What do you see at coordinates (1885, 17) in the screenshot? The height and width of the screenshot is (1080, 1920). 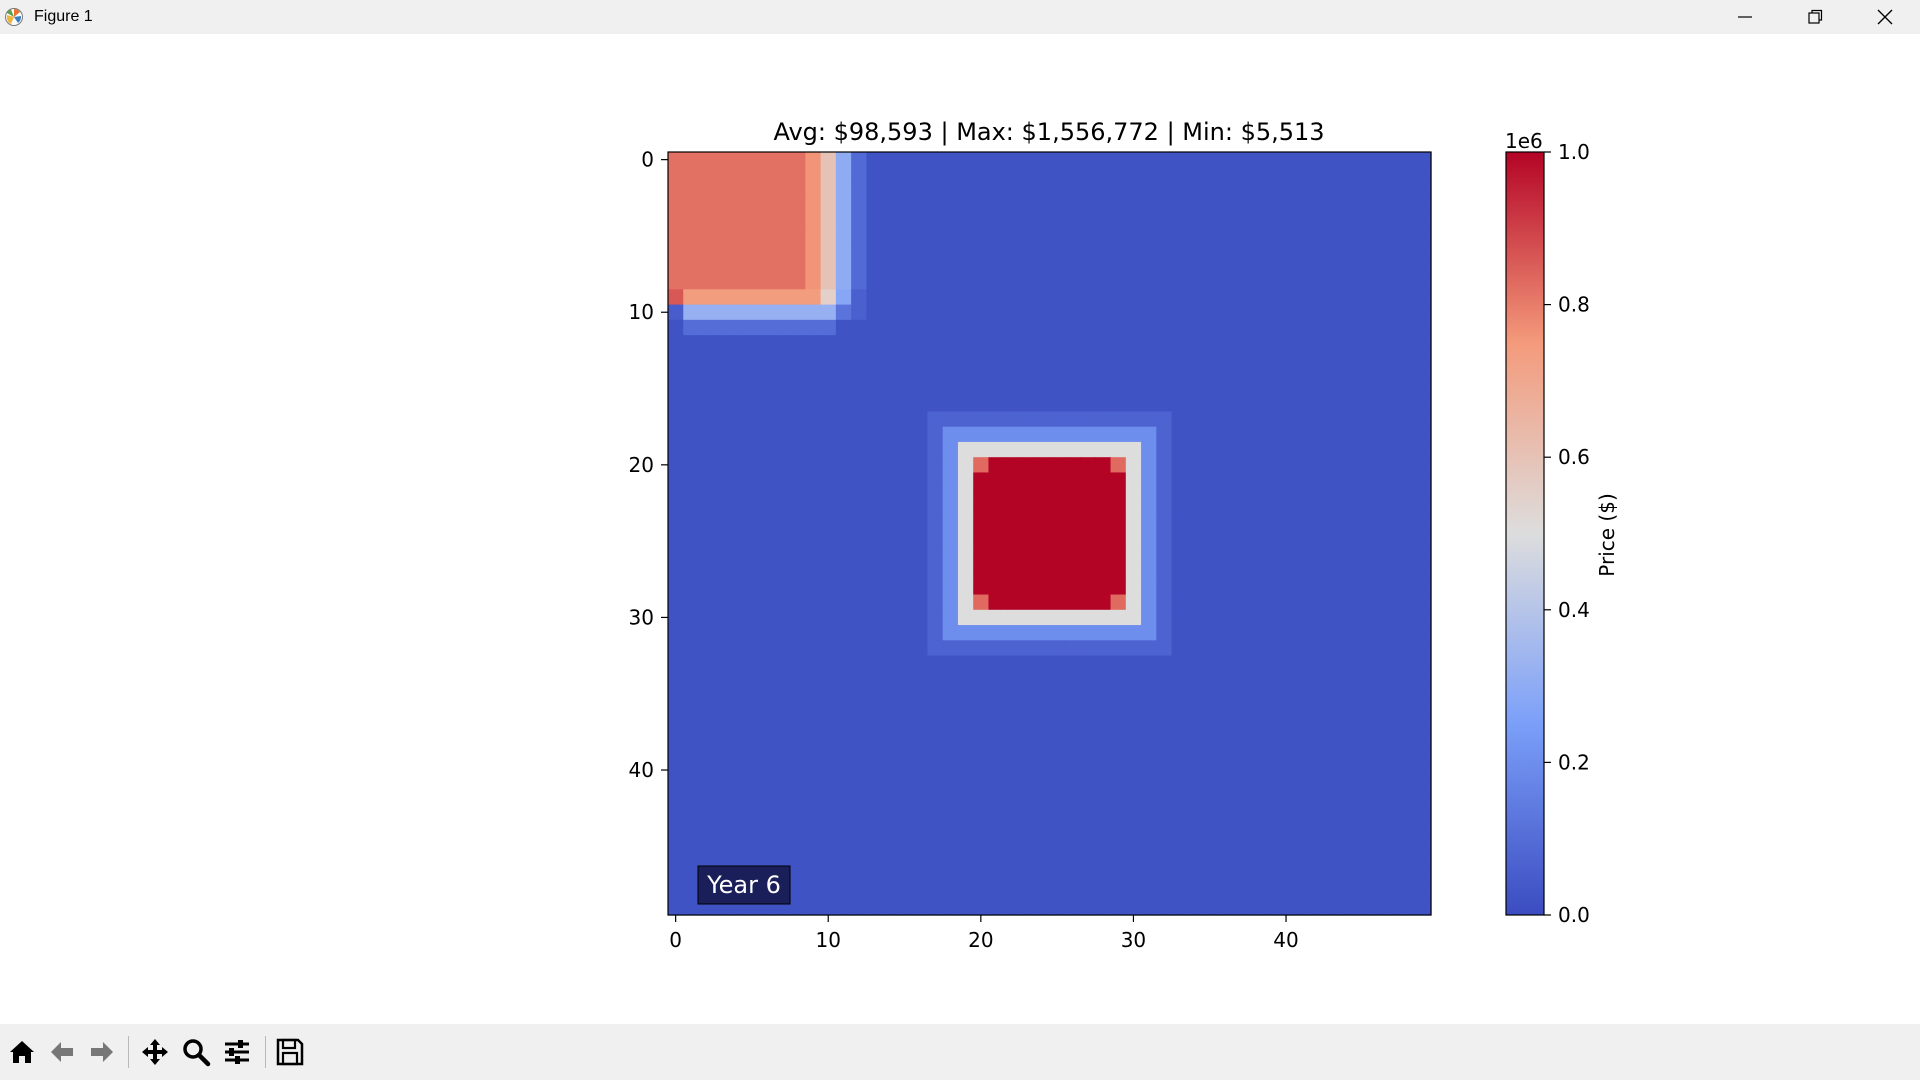 I see `close-button` at bounding box center [1885, 17].